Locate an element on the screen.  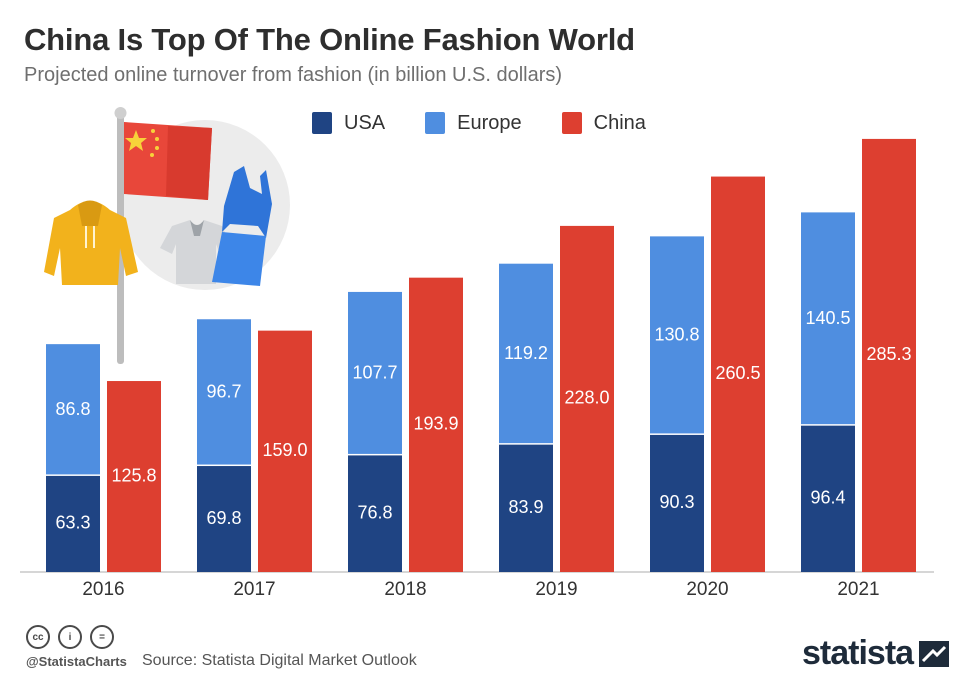
label-europe-2018: 107.7 is located at coordinates (374, 372).